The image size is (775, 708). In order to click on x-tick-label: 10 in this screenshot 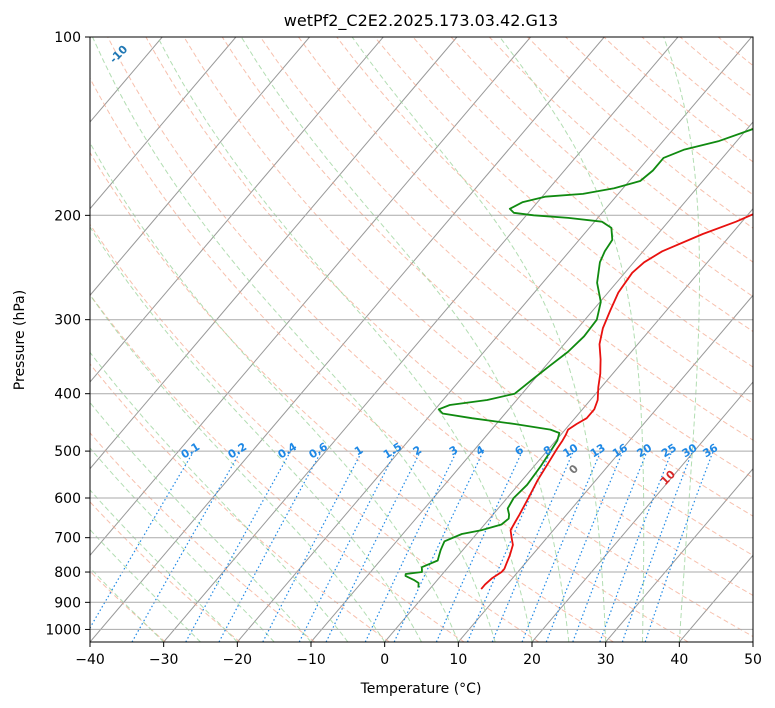, I will do `click(458, 660)`.